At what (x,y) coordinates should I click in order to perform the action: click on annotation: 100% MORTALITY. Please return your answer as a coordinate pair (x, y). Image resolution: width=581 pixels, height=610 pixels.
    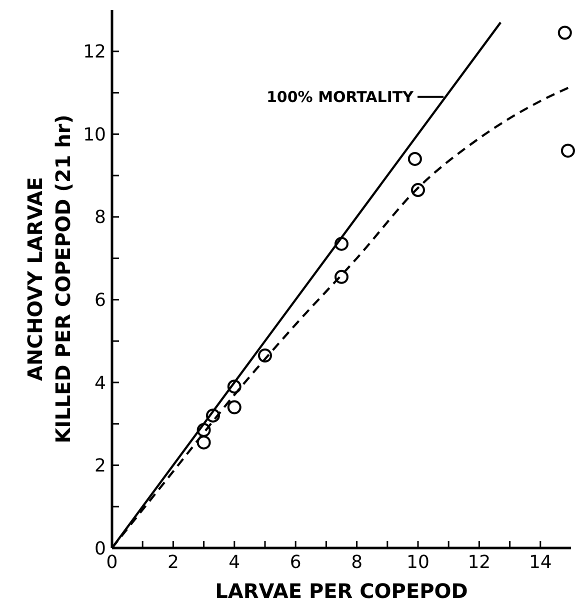
    Looking at the image, I should click on (340, 97).